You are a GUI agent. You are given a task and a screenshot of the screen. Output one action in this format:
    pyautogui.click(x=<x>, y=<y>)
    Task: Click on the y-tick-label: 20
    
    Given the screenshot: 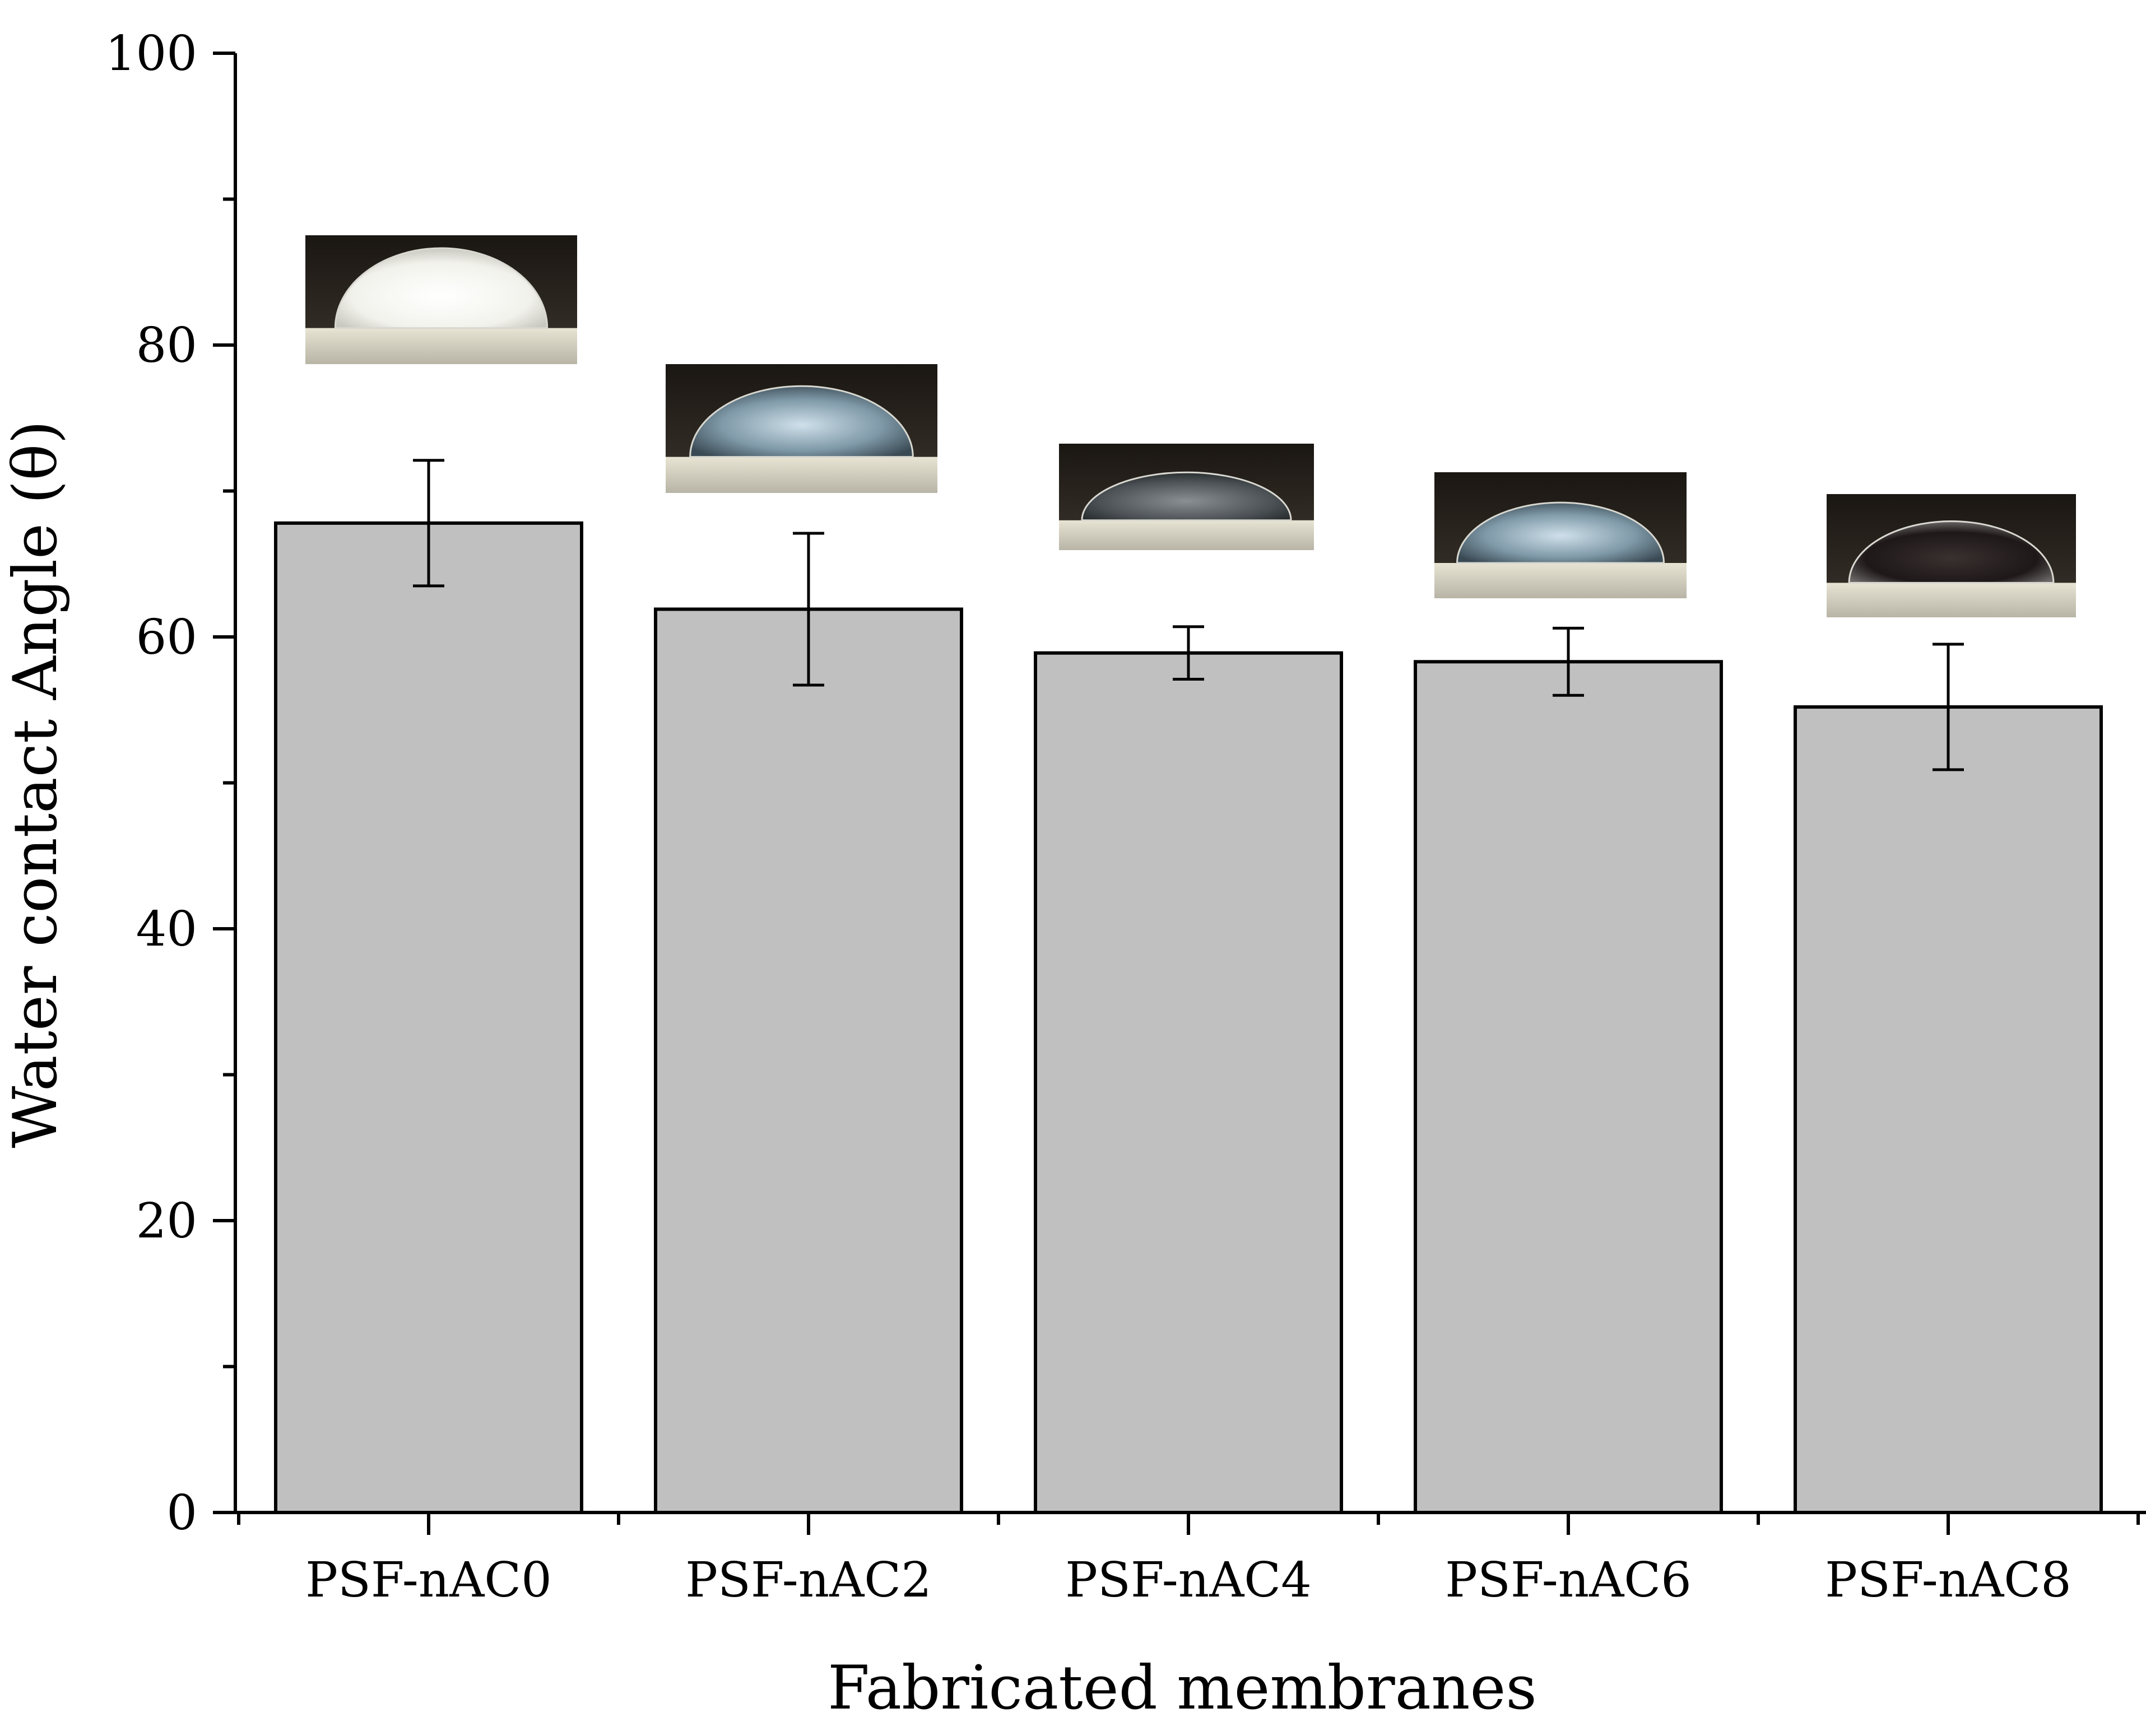 What is the action you would take?
    pyautogui.click(x=166, y=1221)
    